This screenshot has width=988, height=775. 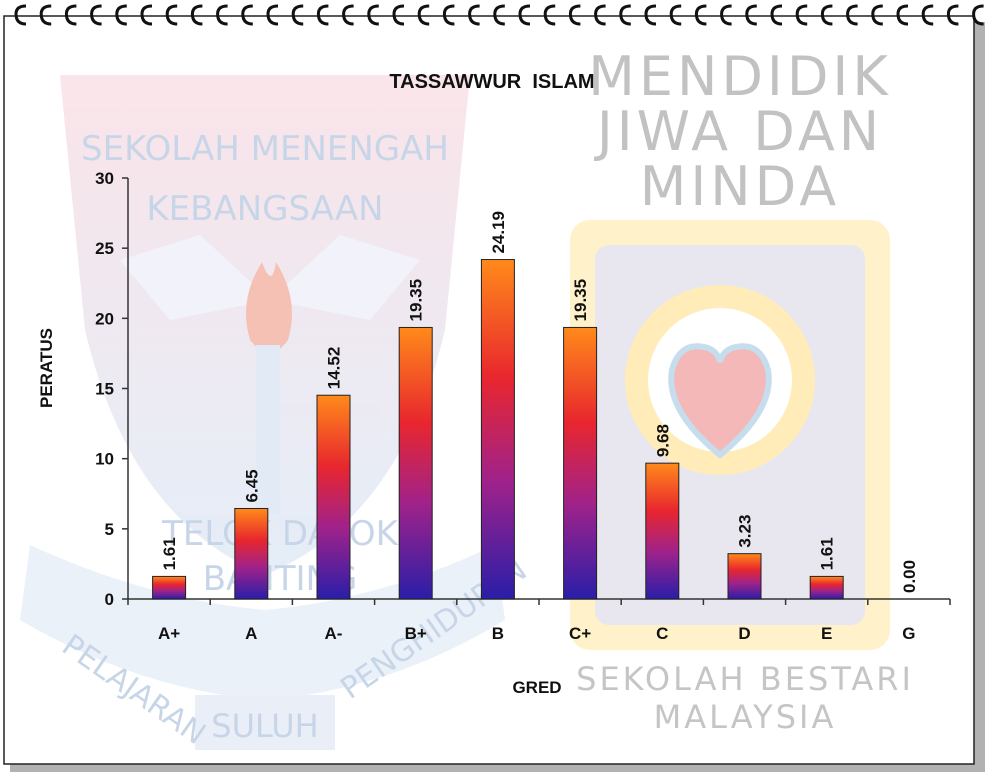 What do you see at coordinates (909, 576) in the screenshot?
I see `data-label: 0.00` at bounding box center [909, 576].